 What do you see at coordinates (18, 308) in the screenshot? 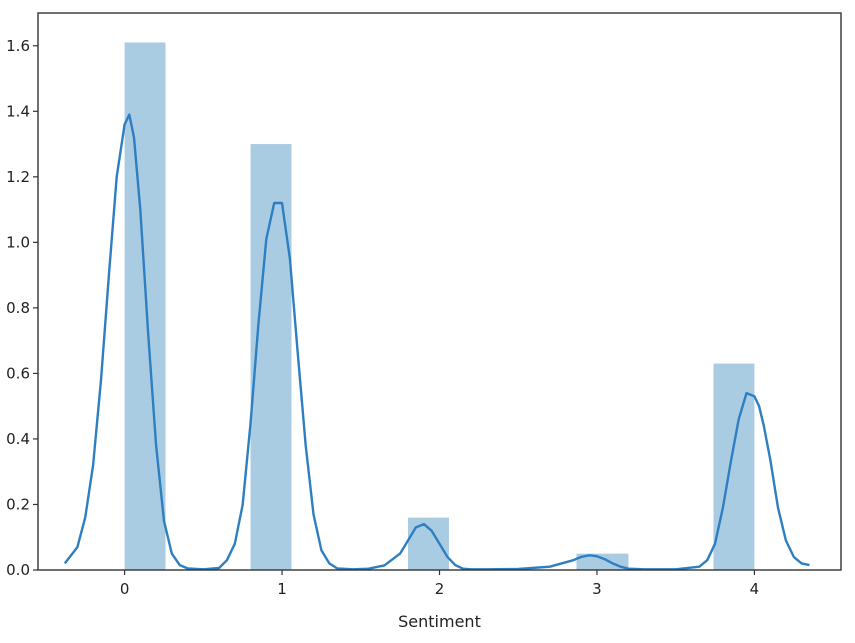
I see `y-tick-label-4: 0.8` at bounding box center [18, 308].